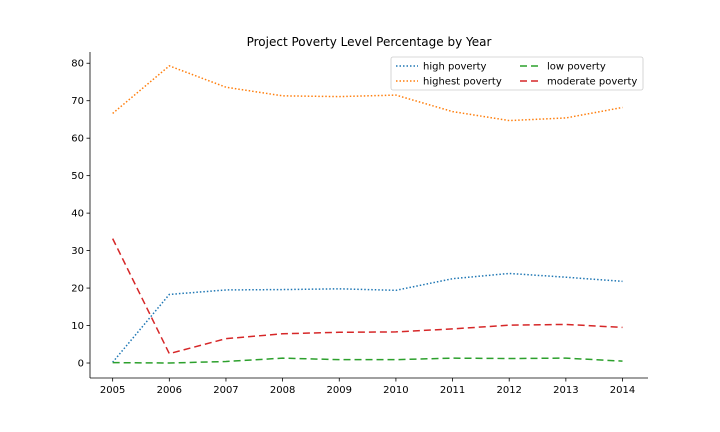  I want to click on legend-label: high poverty, so click(455, 67).